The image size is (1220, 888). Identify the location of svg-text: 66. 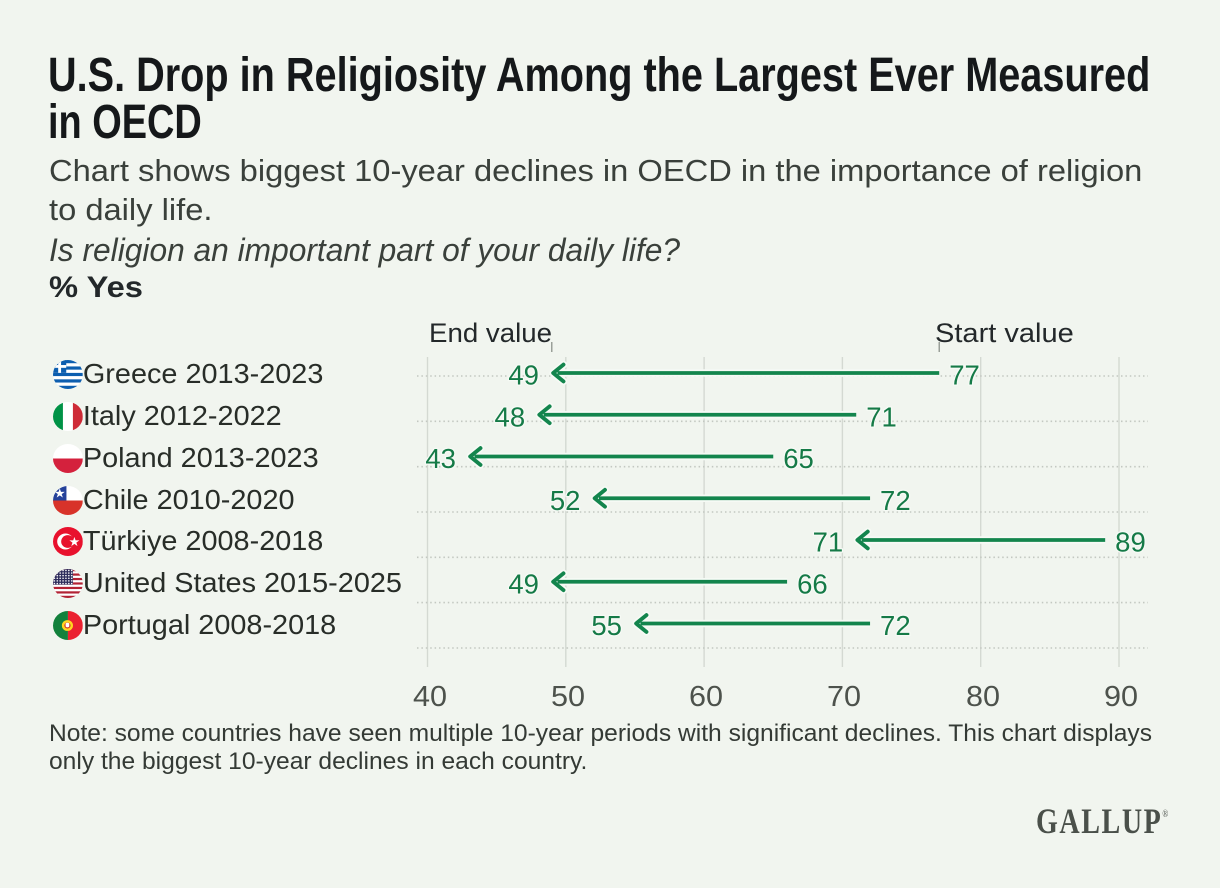
(812, 583).